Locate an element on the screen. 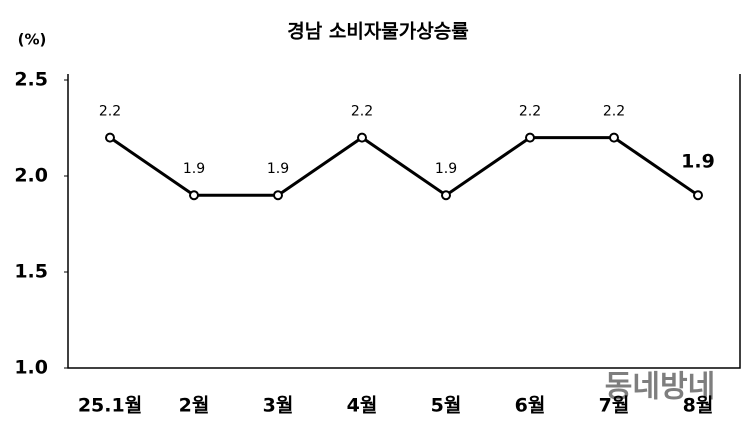 The width and height of the screenshot is (755, 437). x-tick-label: 6월 is located at coordinates (530, 406).